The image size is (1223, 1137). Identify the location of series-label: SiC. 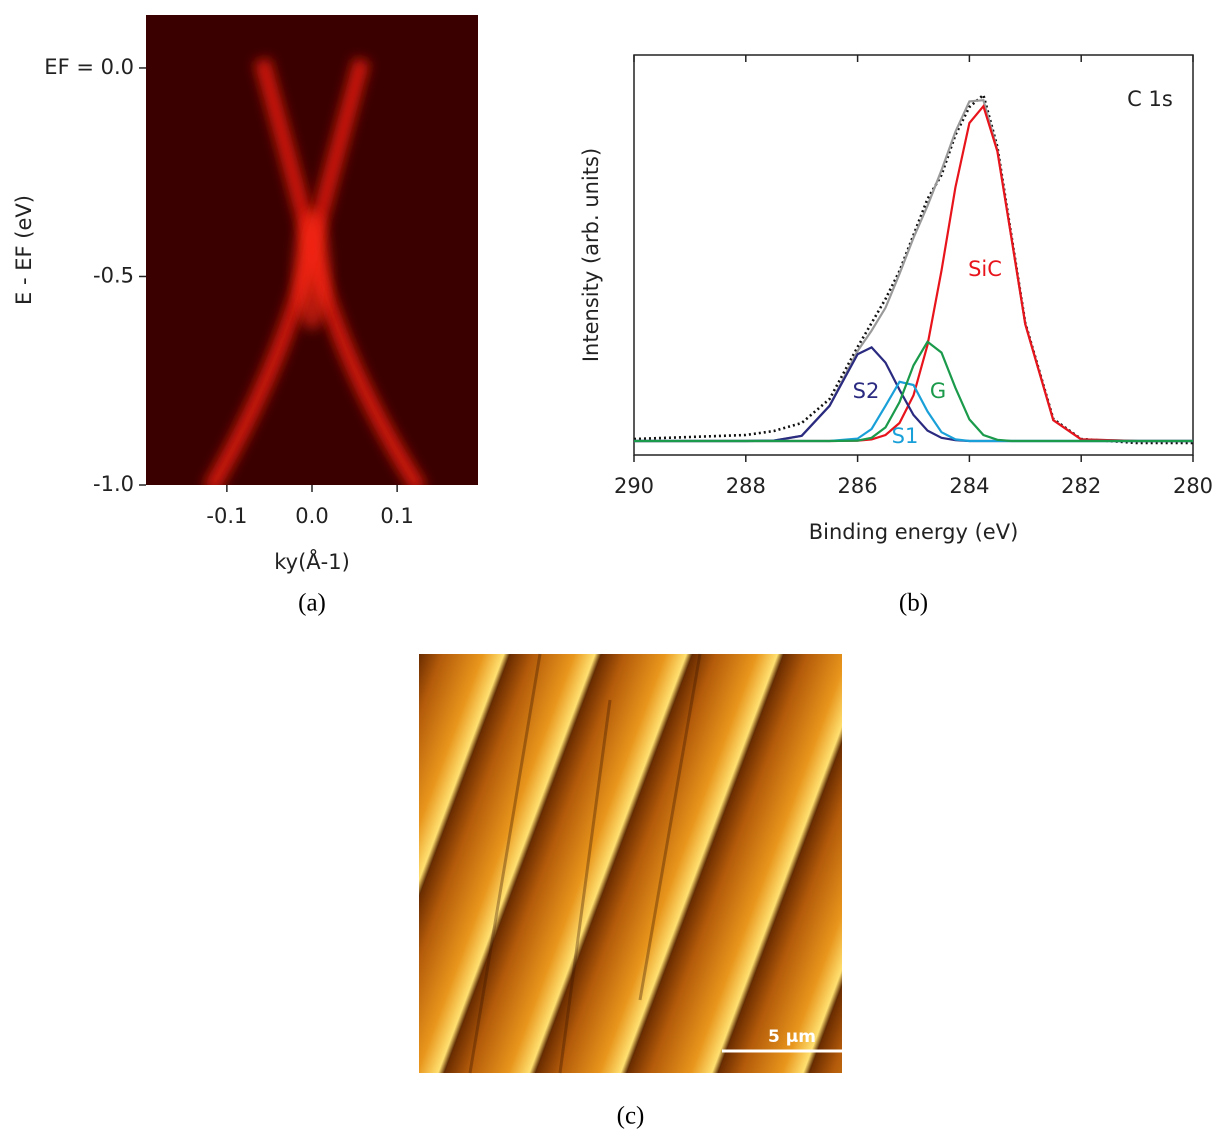
(985, 269).